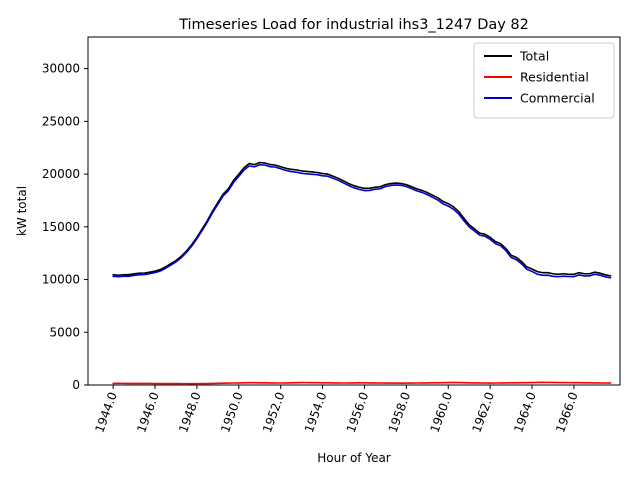  What do you see at coordinates (61, 121) in the screenshot?
I see `y-tick-label: 25000` at bounding box center [61, 121].